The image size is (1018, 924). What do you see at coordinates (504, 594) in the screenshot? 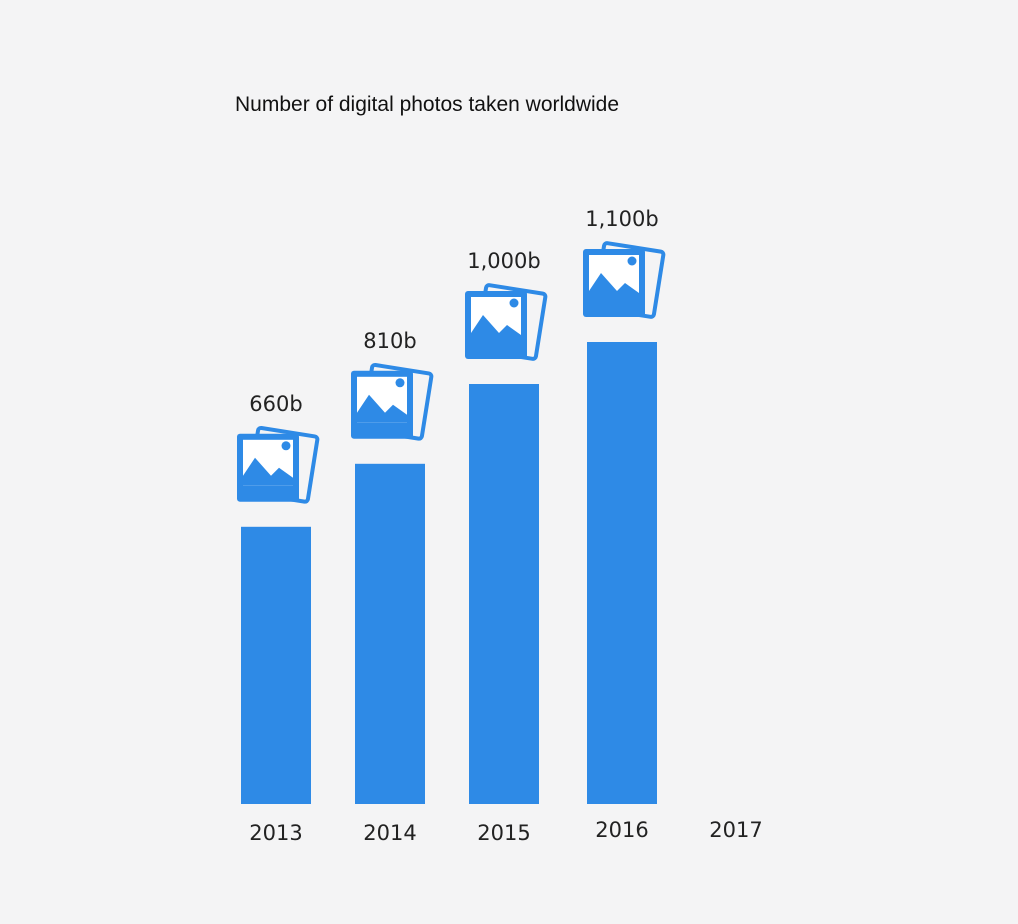
I see `bar-2015` at bounding box center [504, 594].